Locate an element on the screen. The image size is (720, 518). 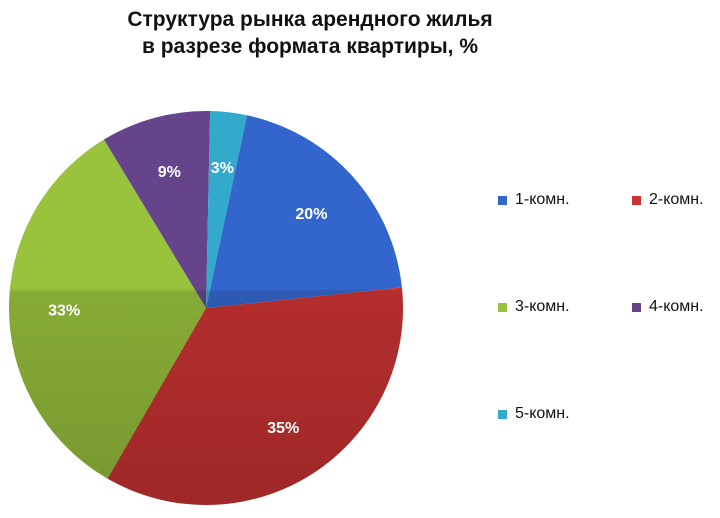
chart-title-line-1: Структура рынка арендного жилья is located at coordinates (310, 19).